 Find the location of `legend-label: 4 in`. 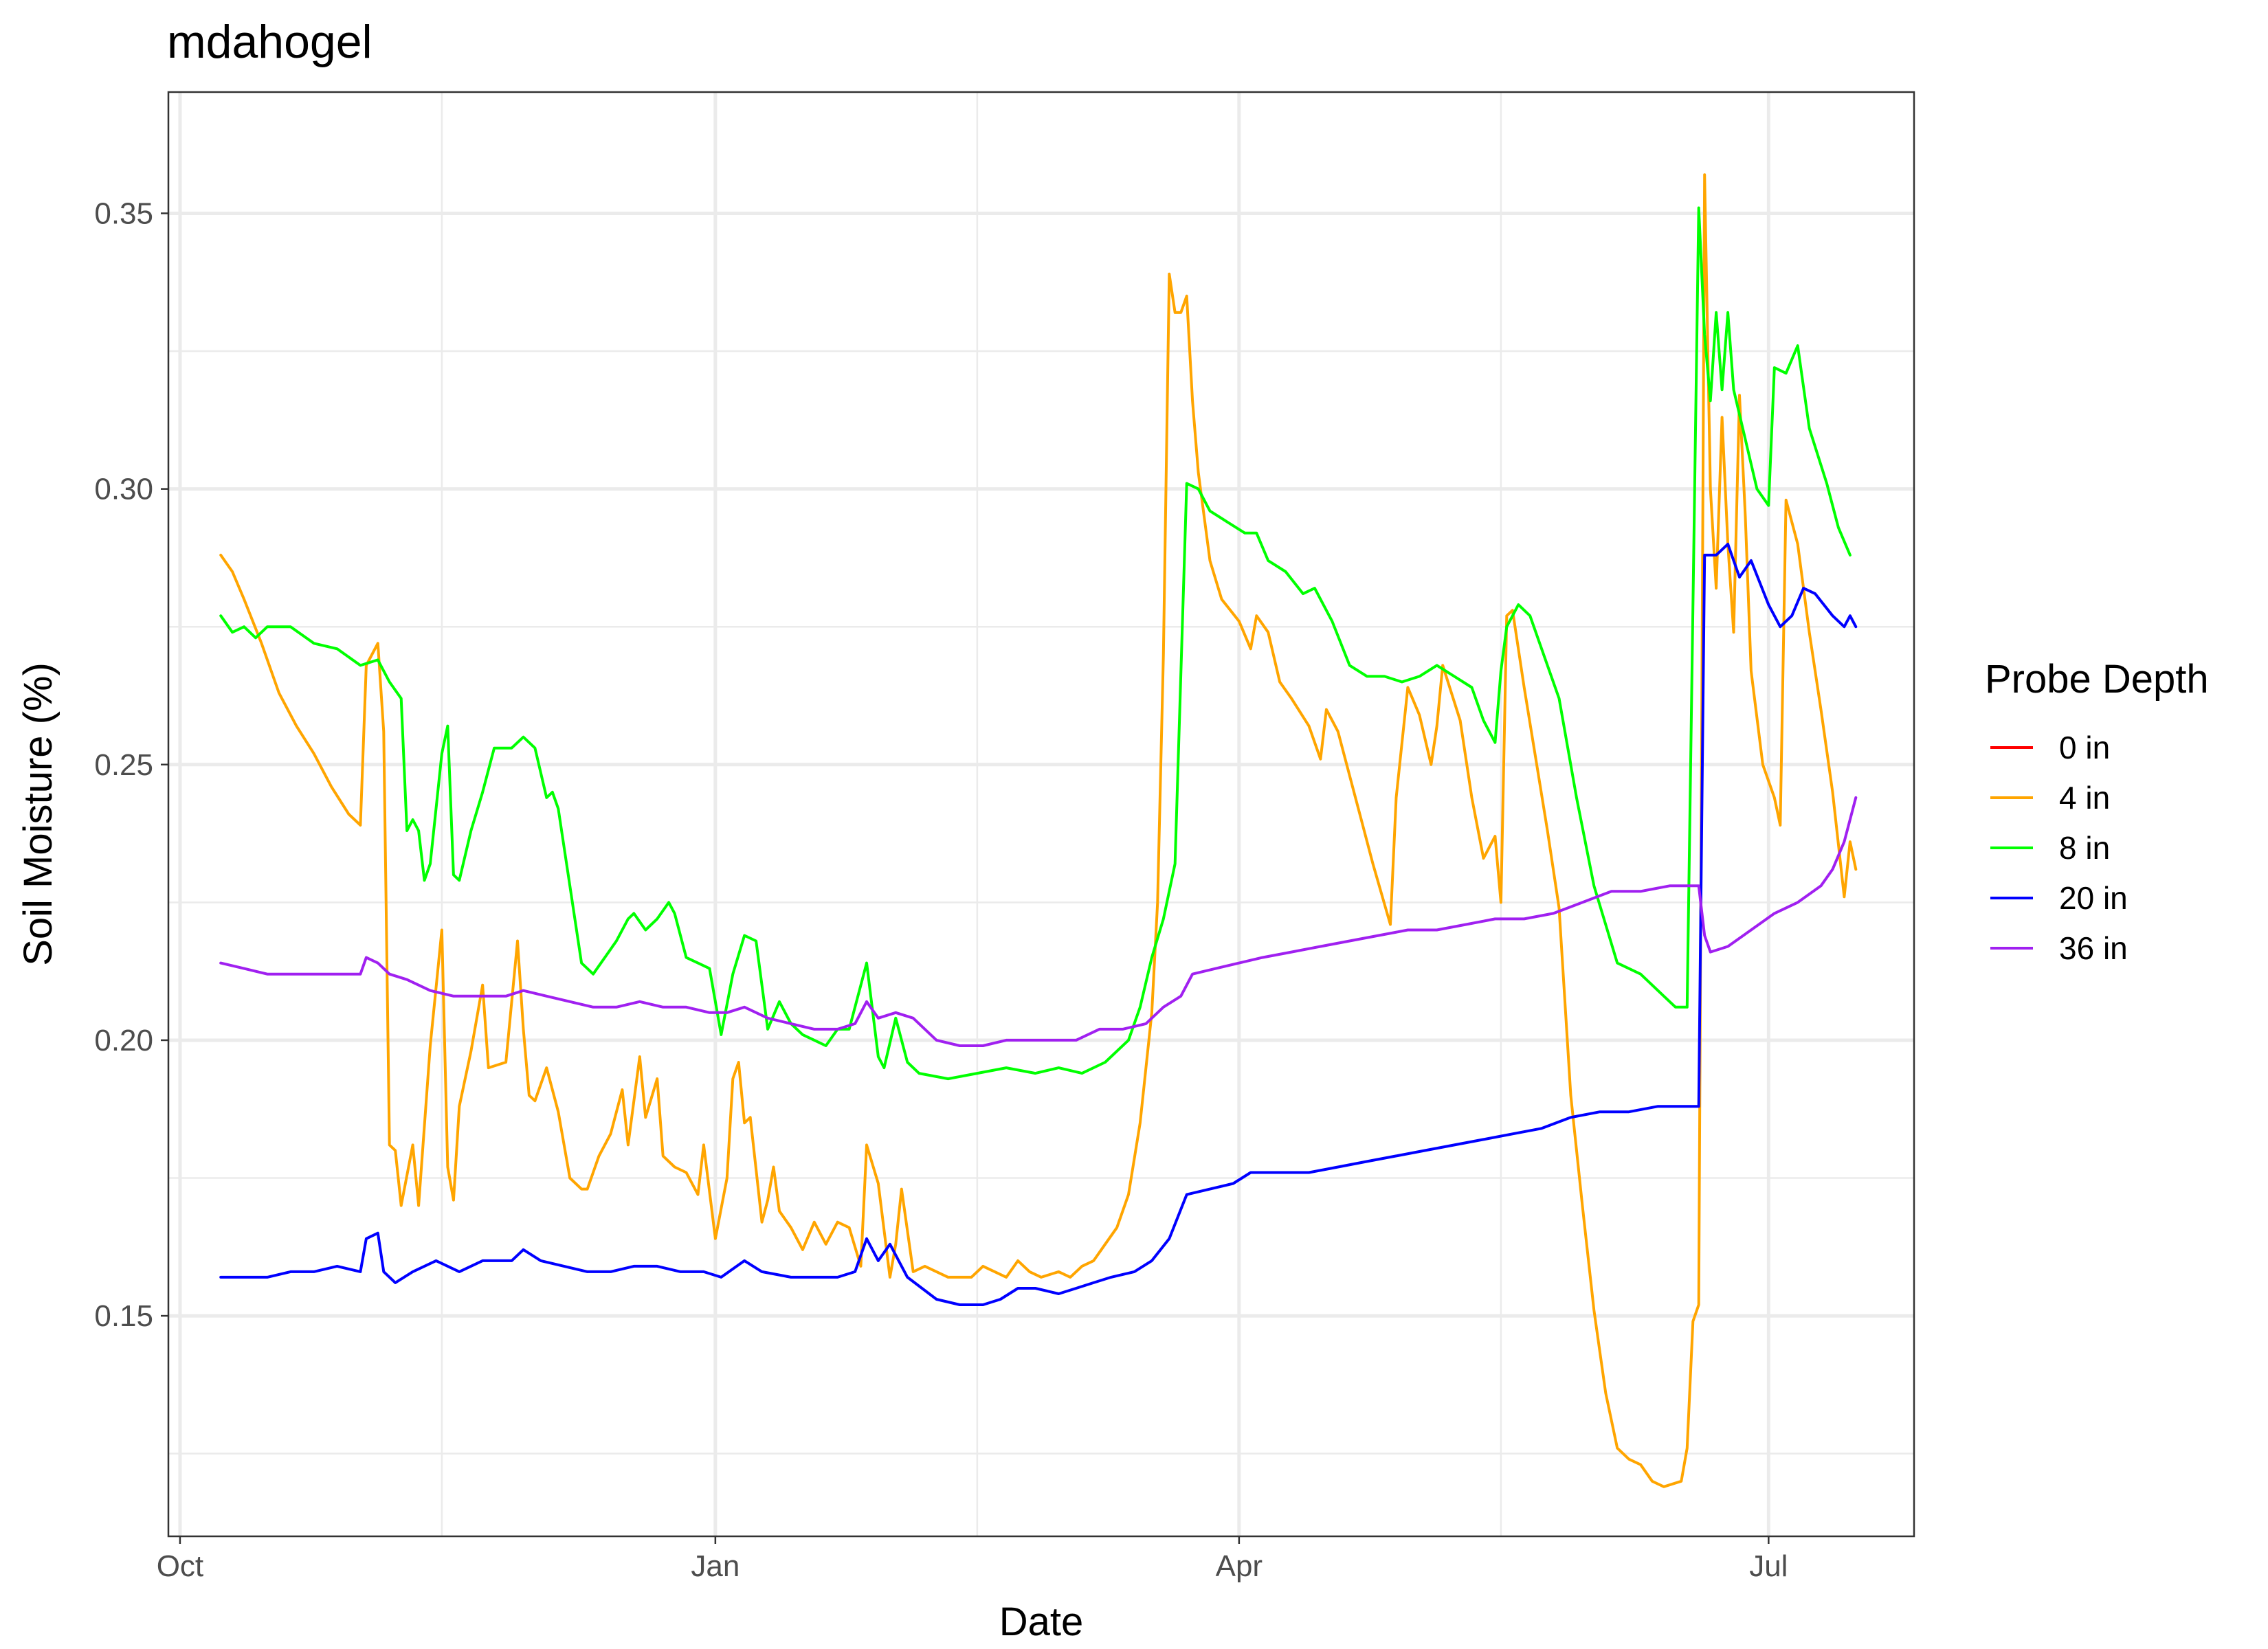

legend-label: 4 in is located at coordinates (2084, 798).